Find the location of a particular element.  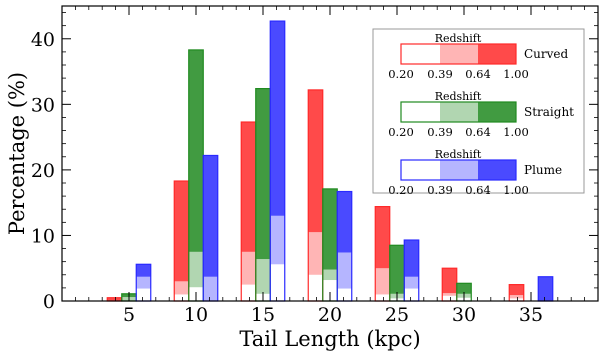

x-tick-label: 15 is located at coordinates (263, 315).